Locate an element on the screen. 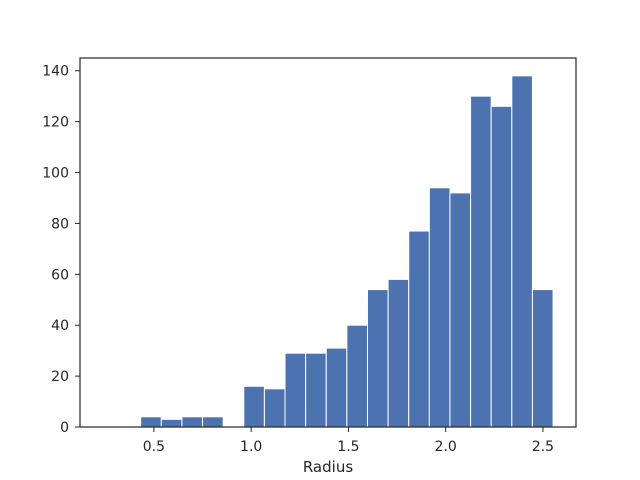 Image resolution: width=640 pixels, height=480 pixels. y-tick-label: 0 is located at coordinates (64, 428).